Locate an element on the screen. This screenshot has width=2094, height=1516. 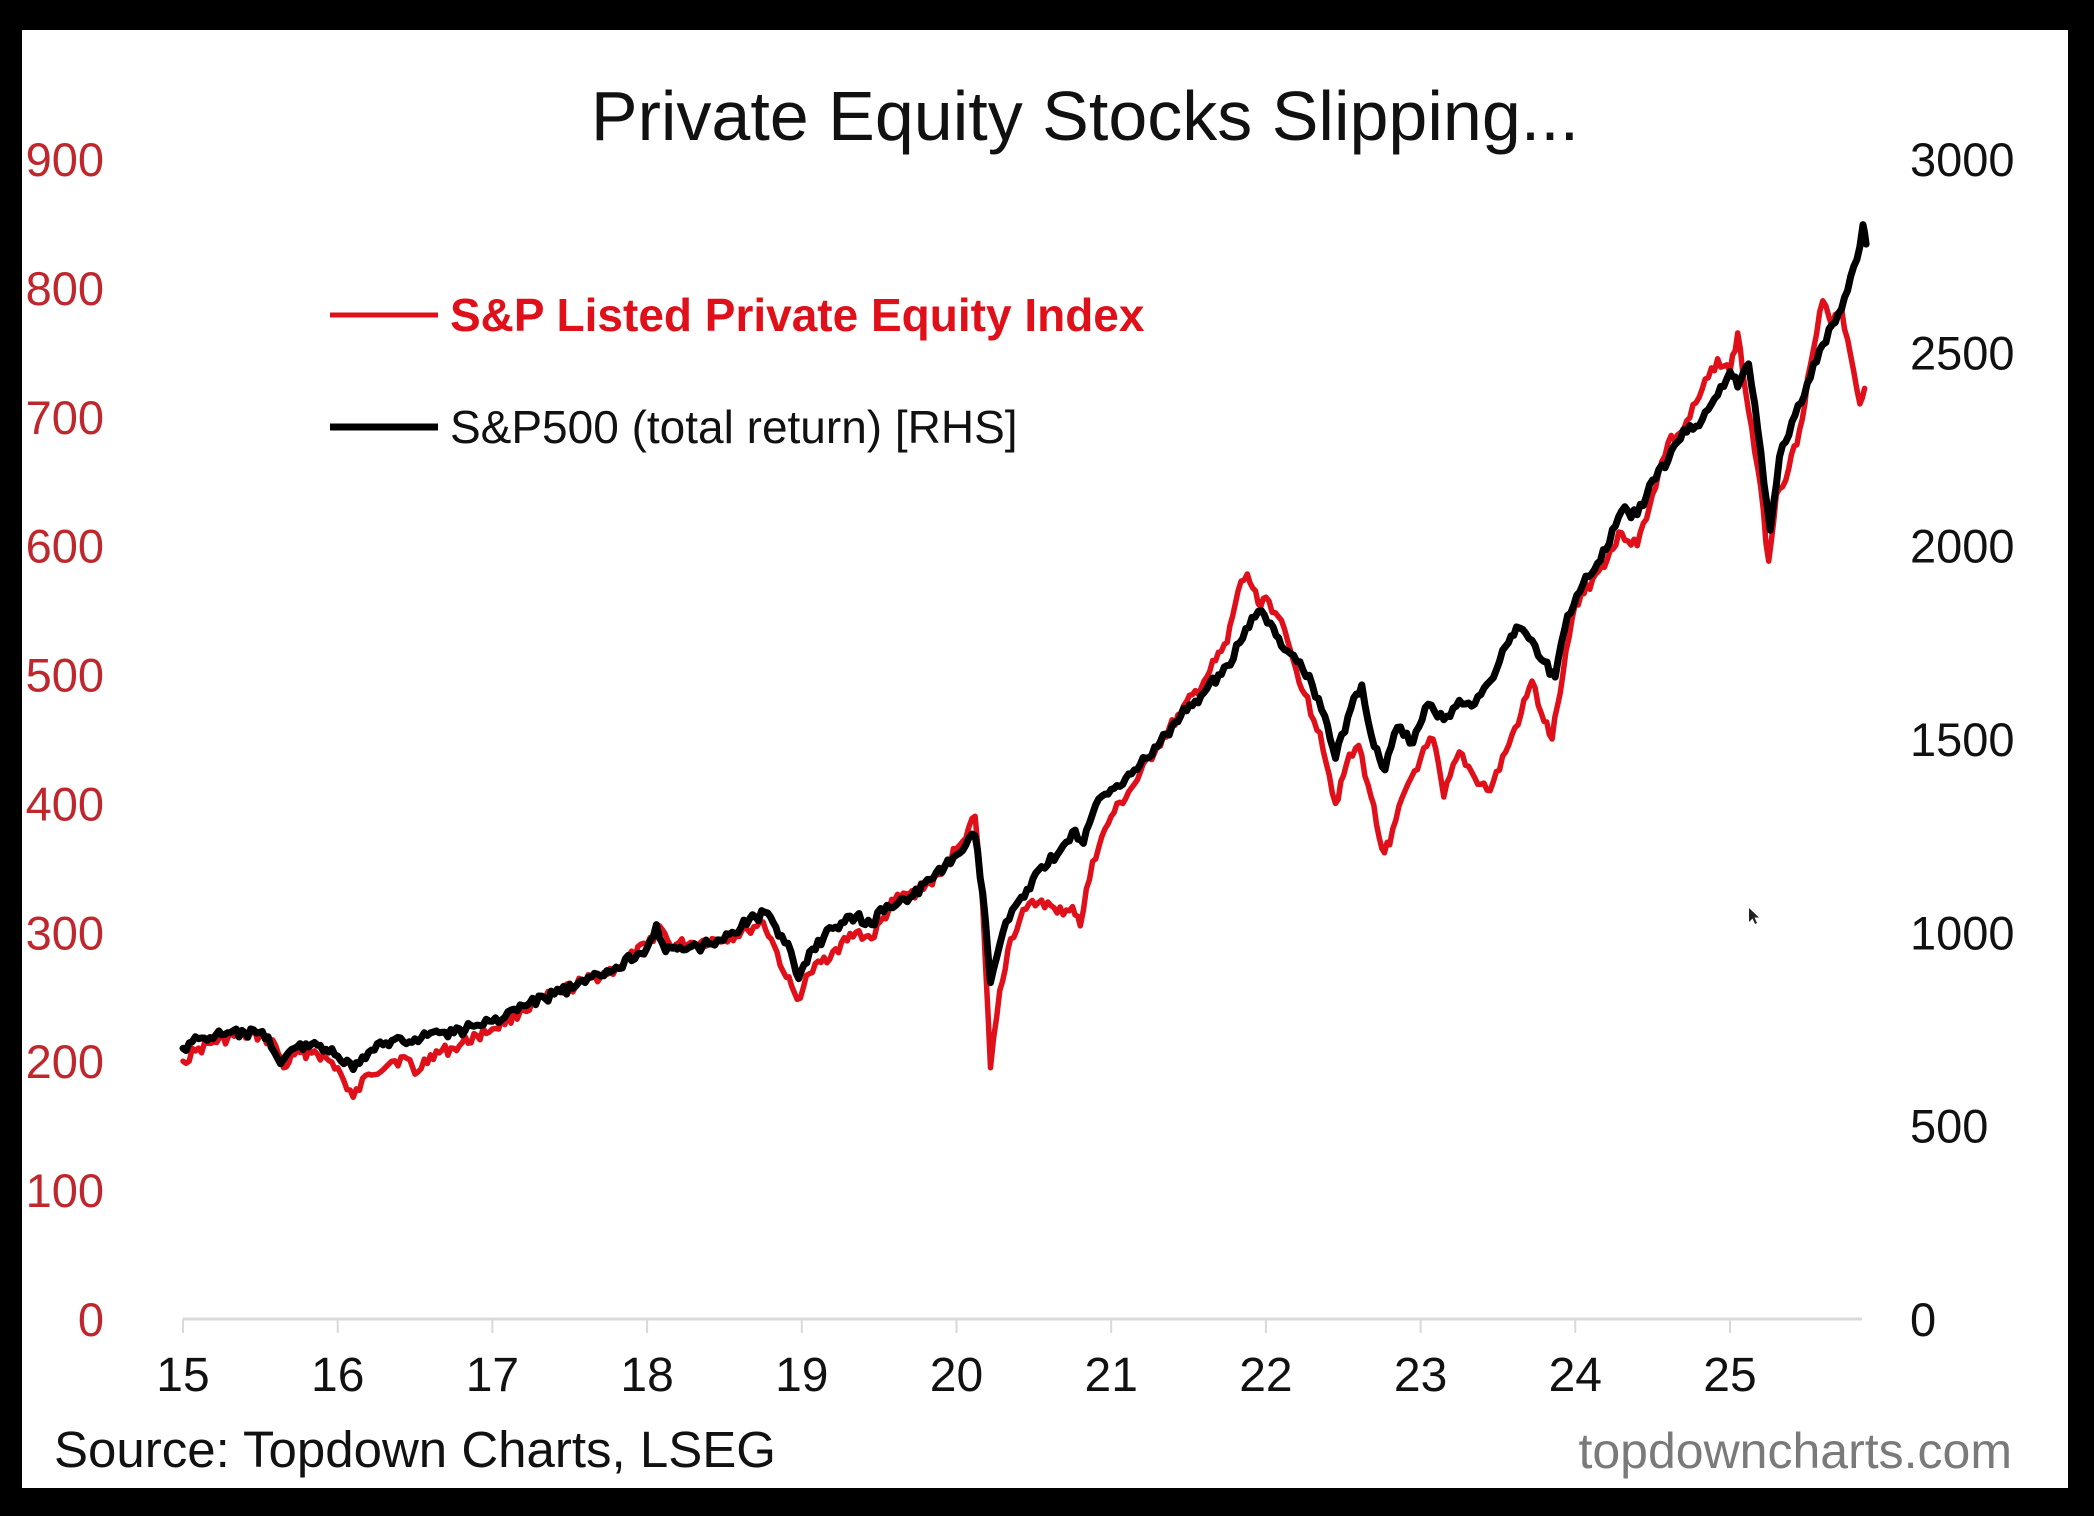
y-left-tick-label: 900 is located at coordinates (65, 159).